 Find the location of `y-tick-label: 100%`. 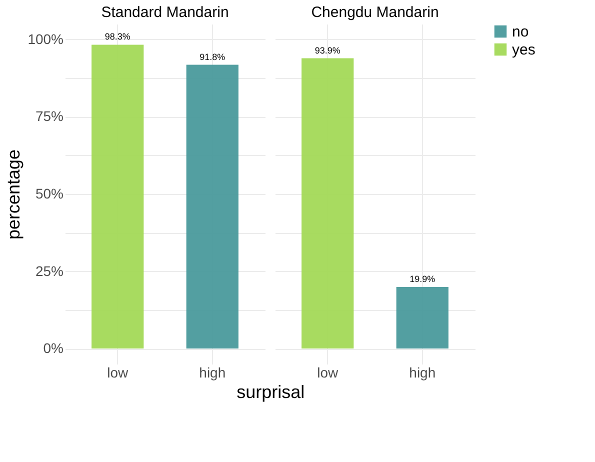

y-tick-label: 100% is located at coordinates (46, 38).